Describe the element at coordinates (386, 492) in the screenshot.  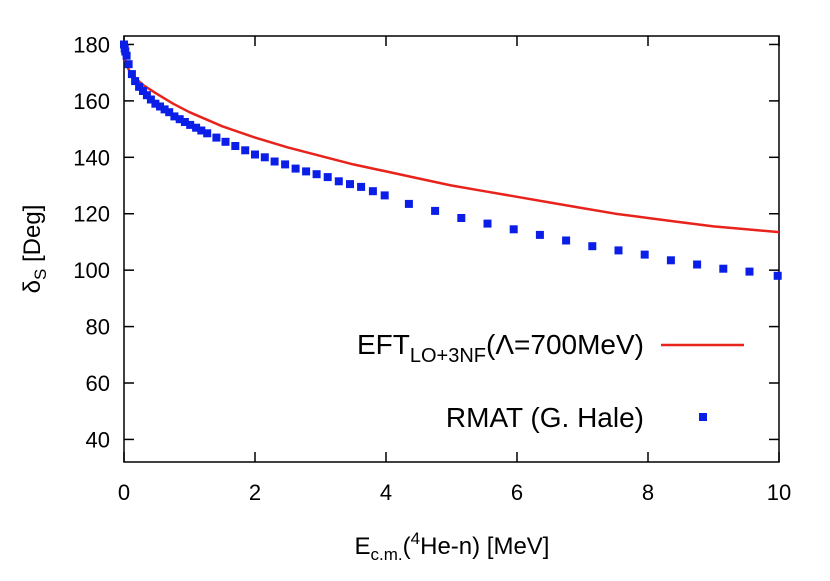
I see `x-tick-label: 4` at that location.